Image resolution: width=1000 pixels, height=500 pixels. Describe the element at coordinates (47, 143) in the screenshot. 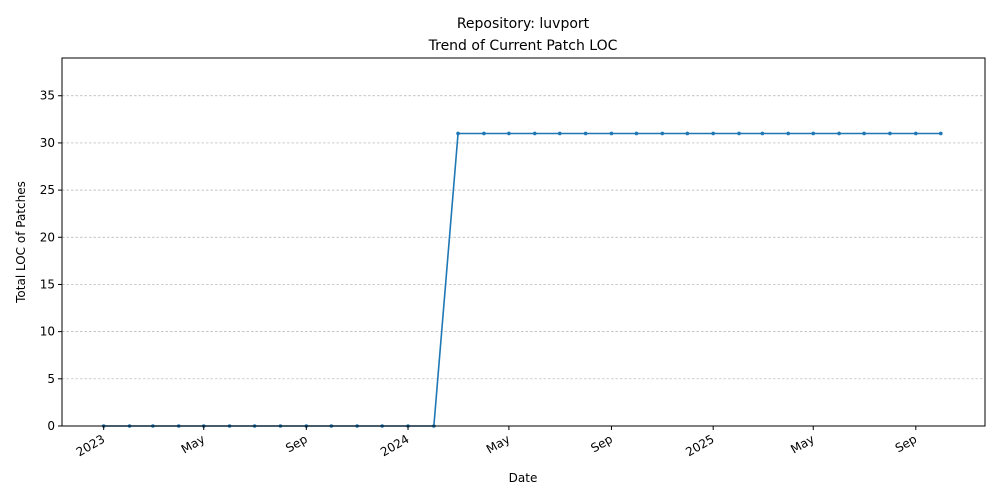

I see `y-tick-label: 30` at that location.